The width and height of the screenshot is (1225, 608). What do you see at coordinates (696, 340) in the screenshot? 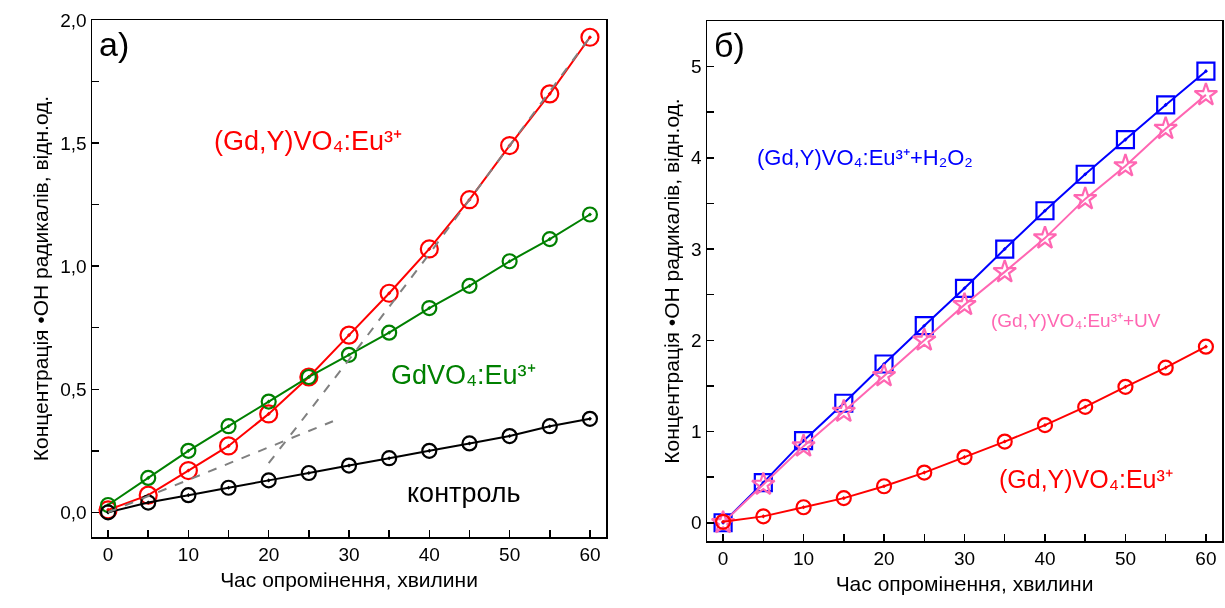
I see `y-tick-label: 2` at bounding box center [696, 340].